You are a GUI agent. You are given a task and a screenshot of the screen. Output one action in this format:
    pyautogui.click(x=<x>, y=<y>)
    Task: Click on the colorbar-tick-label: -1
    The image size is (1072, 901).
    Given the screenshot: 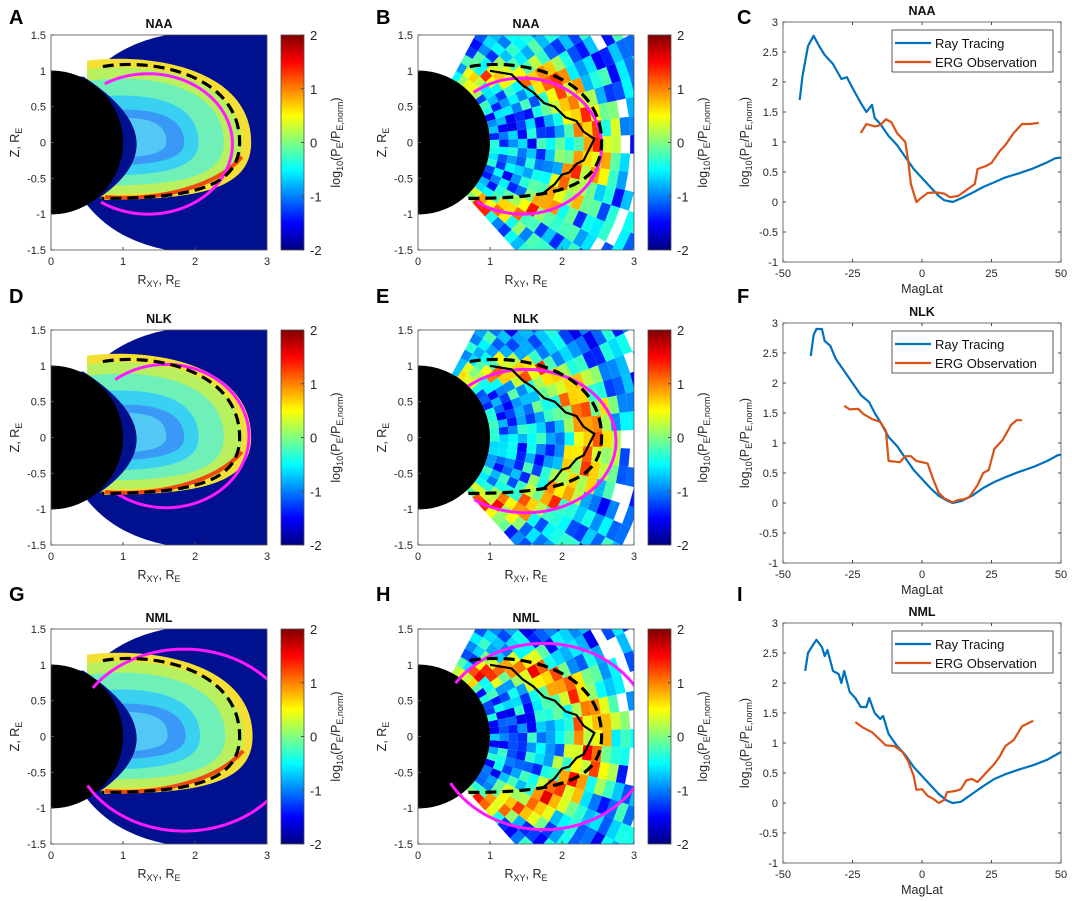 What is the action you would take?
    pyautogui.click(x=316, y=790)
    